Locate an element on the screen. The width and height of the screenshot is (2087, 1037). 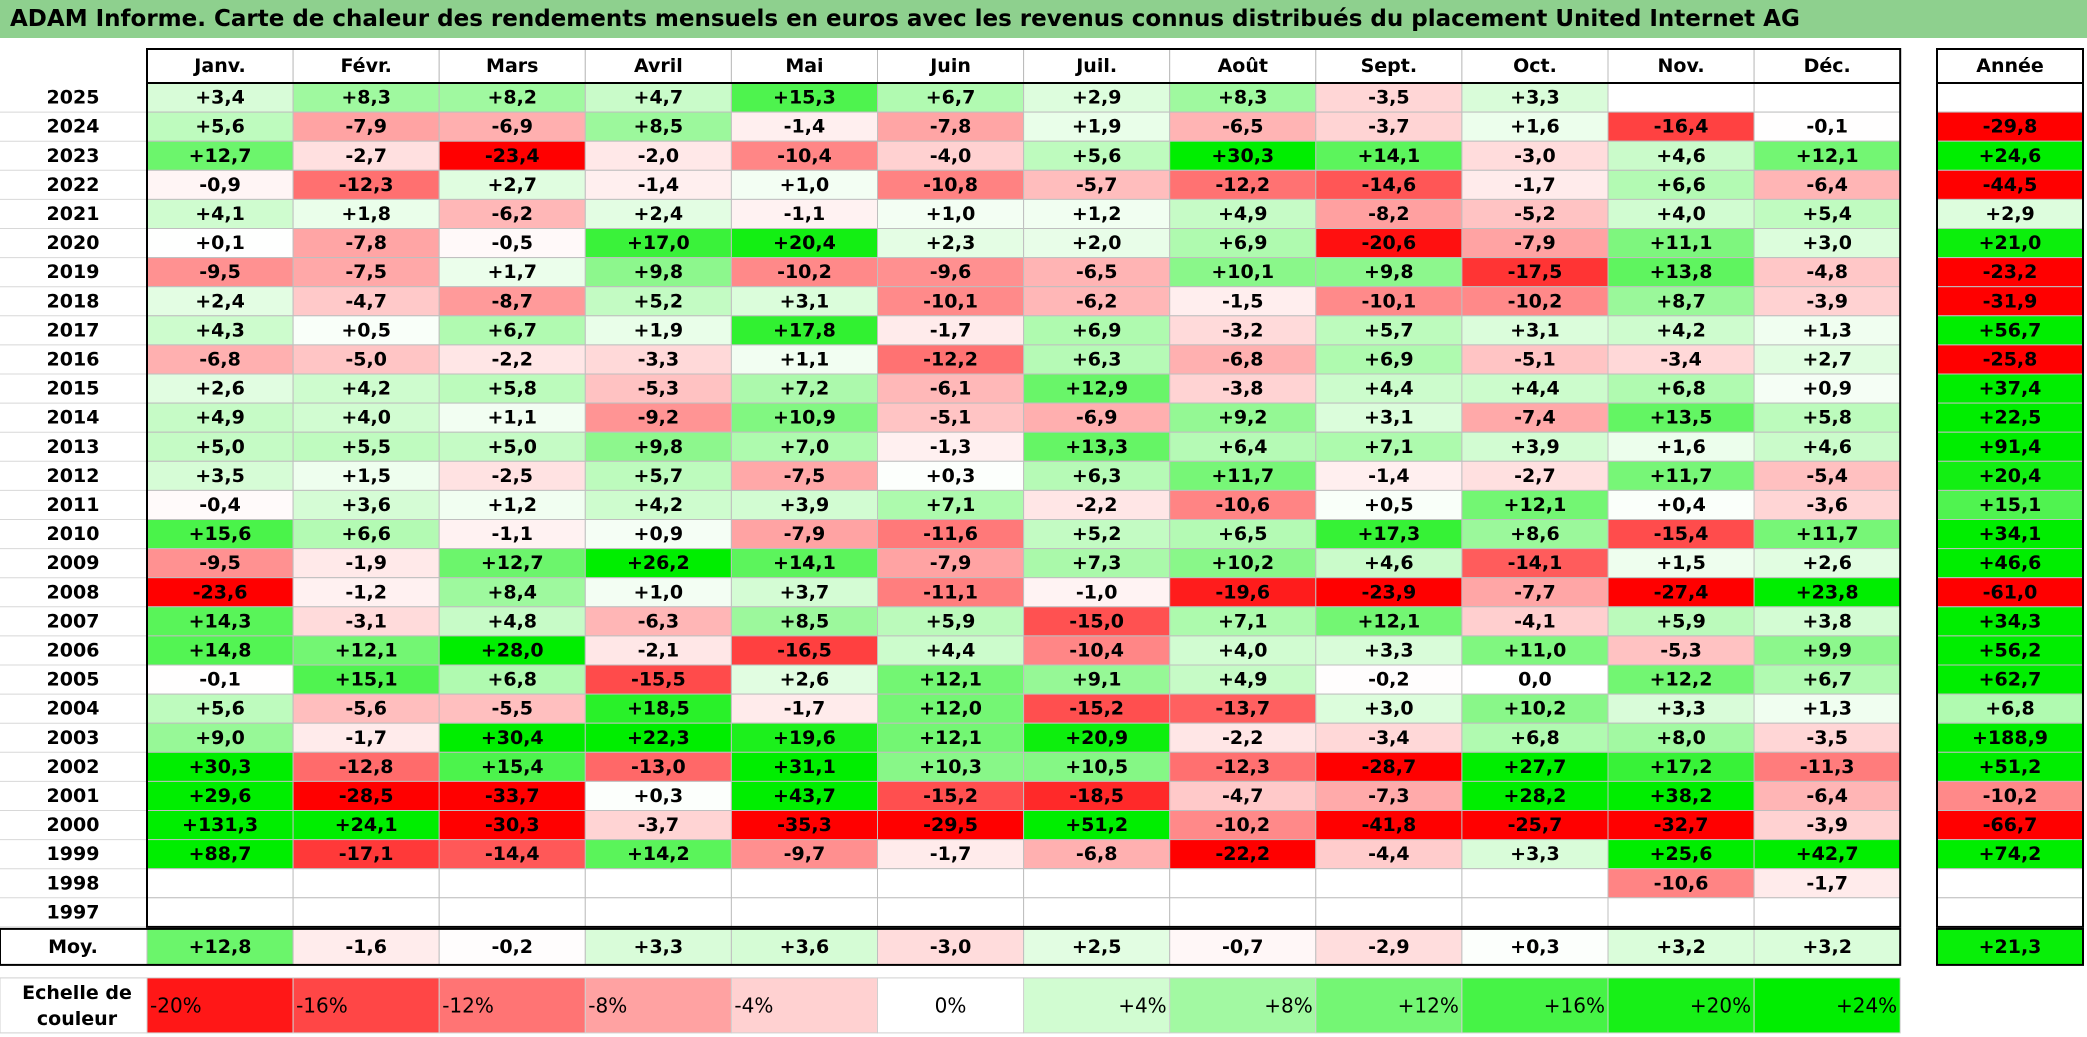
cell-value: +0,4 is located at coordinates (1681, 505).